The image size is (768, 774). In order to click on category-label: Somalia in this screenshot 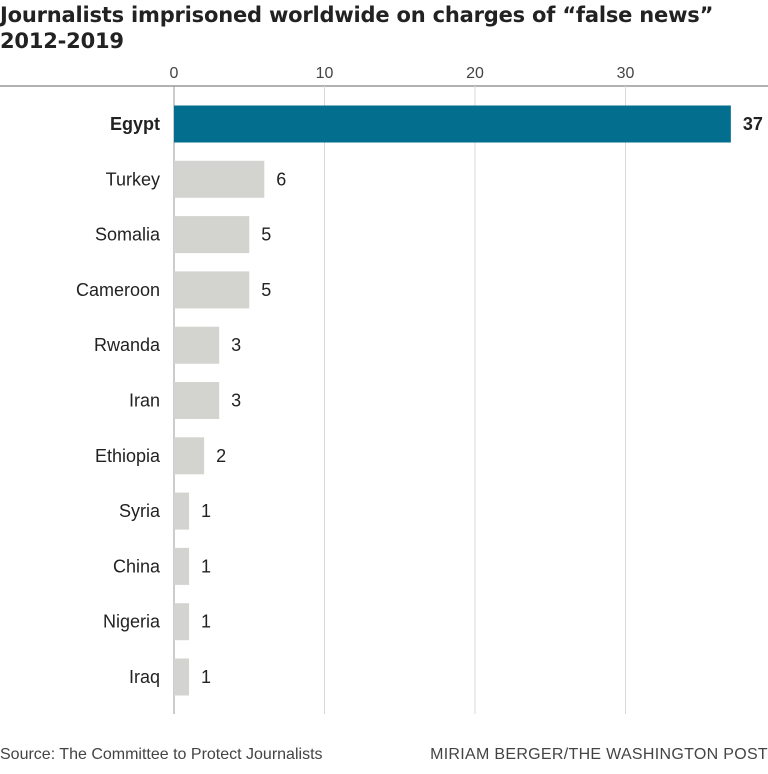, I will do `click(128, 235)`.